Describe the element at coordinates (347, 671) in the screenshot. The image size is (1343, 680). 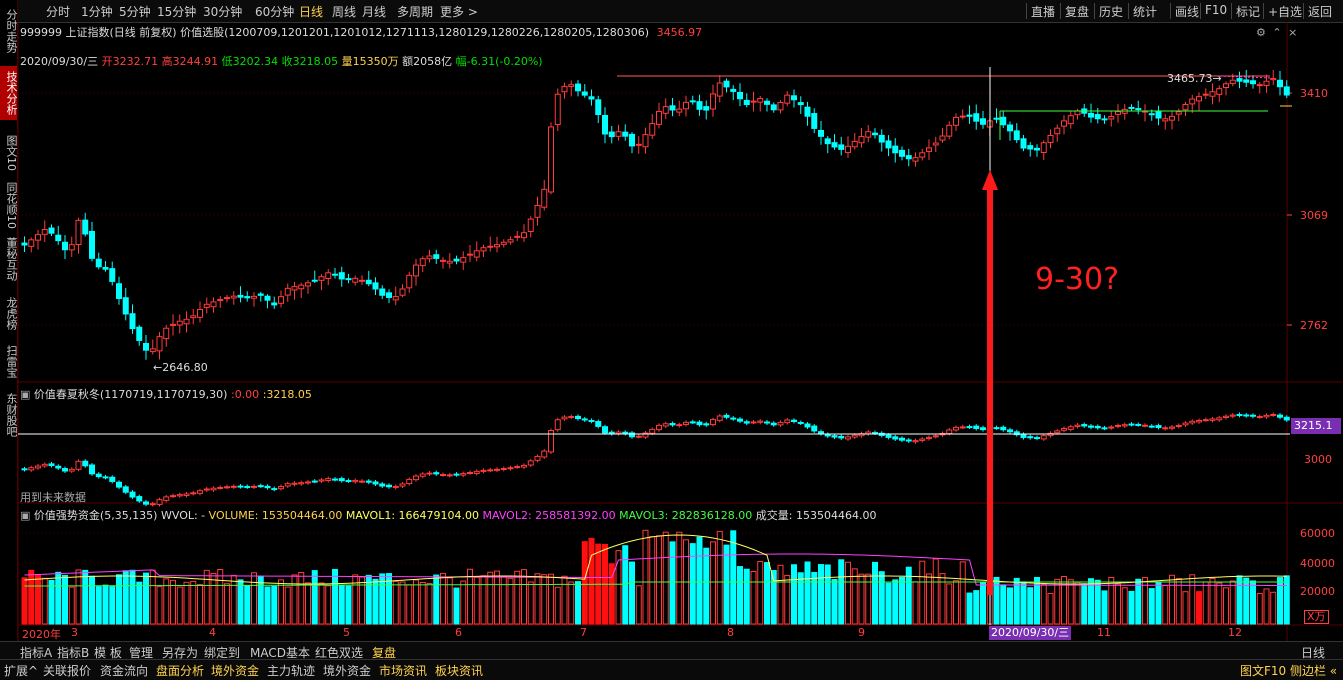
I see `bottom-tab-6: 境外资金` at that location.